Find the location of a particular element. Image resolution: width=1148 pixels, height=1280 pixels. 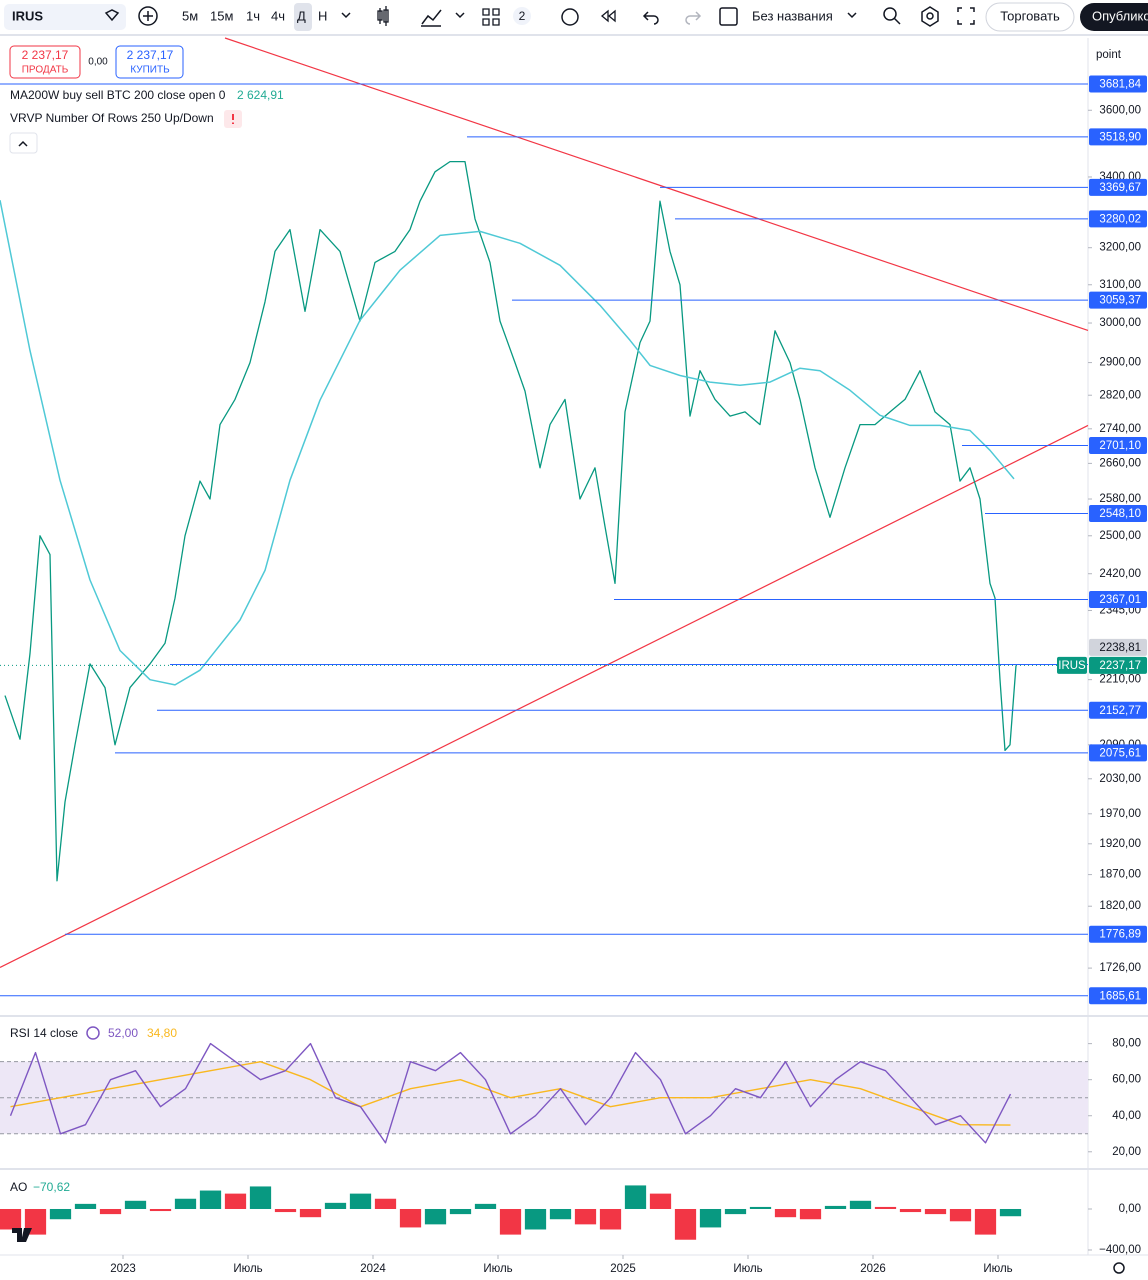

layouts-icon is located at coordinates (491, 17).